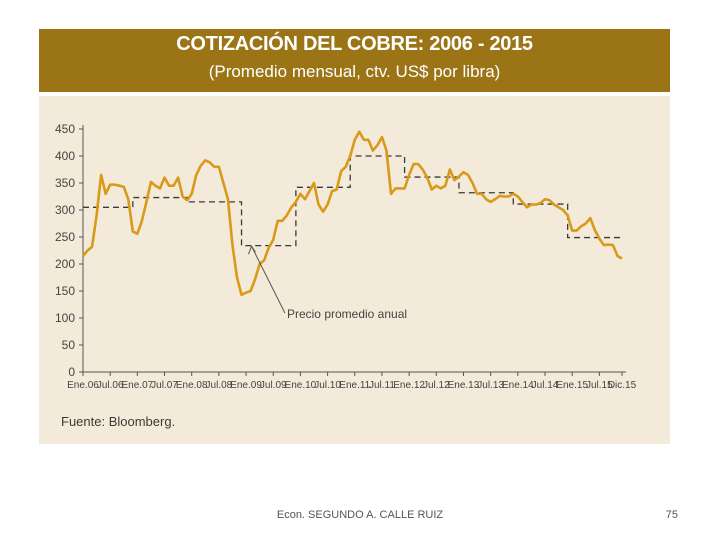 The width and height of the screenshot is (720, 540). What do you see at coordinates (65, 318) in the screenshot?
I see `y-tick-label: 100` at bounding box center [65, 318].